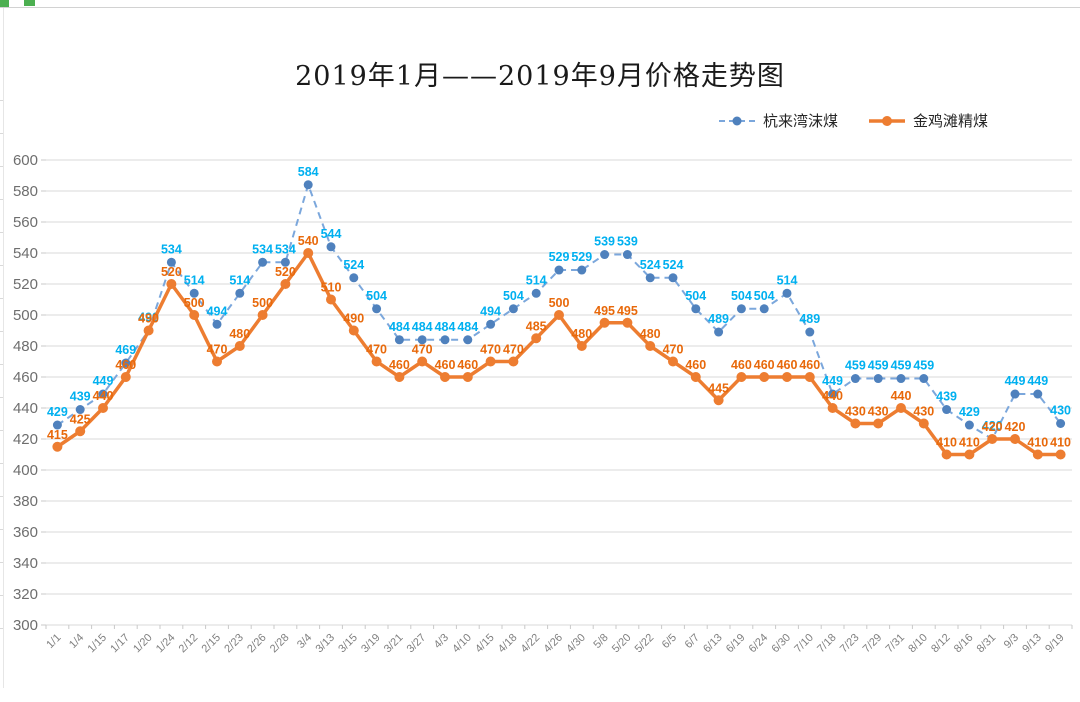 The width and height of the screenshot is (1080, 702). What do you see at coordinates (778, 120) in the screenshot?
I see `legend-item-1: 杭来湾沫煤` at bounding box center [778, 120].